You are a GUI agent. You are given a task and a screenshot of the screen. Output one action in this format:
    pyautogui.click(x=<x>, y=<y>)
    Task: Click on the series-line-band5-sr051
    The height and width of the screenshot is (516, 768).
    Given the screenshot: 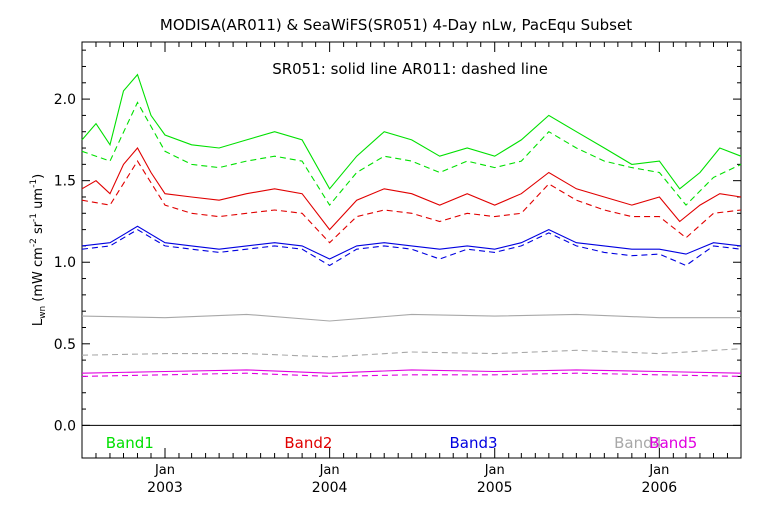 What is the action you would take?
    pyautogui.click(x=411, y=371)
    